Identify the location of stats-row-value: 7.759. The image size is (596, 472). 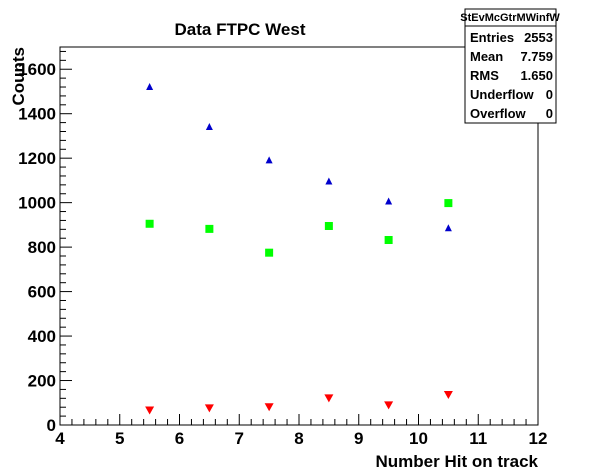
(536, 56).